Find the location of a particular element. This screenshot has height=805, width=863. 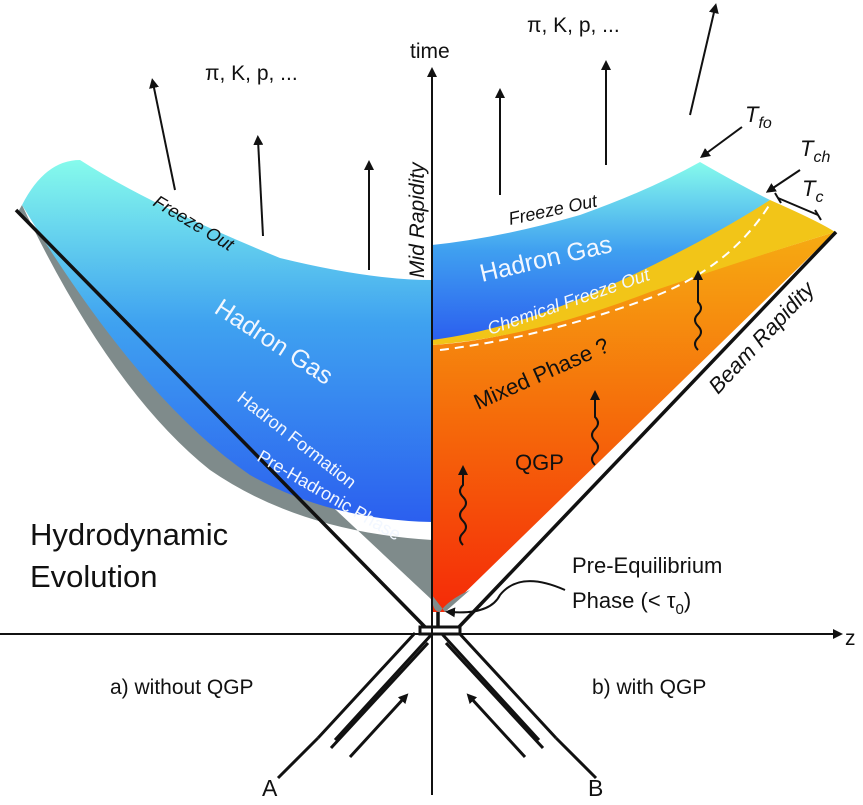

temperature-arrows is located at coordinates (760, 173).